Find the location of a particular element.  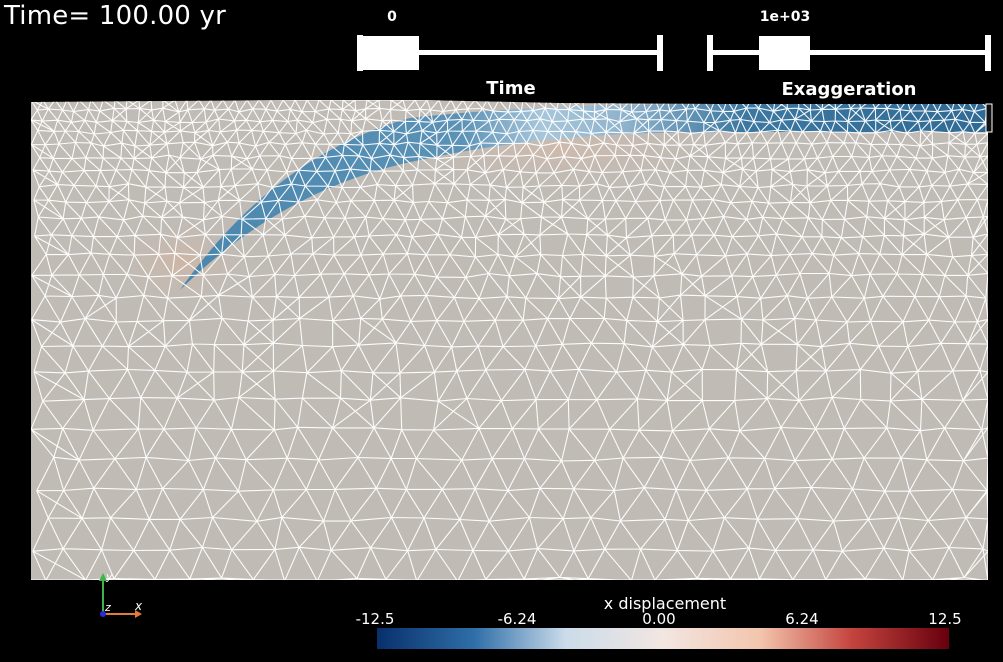

colorbar is located at coordinates (663, 638).